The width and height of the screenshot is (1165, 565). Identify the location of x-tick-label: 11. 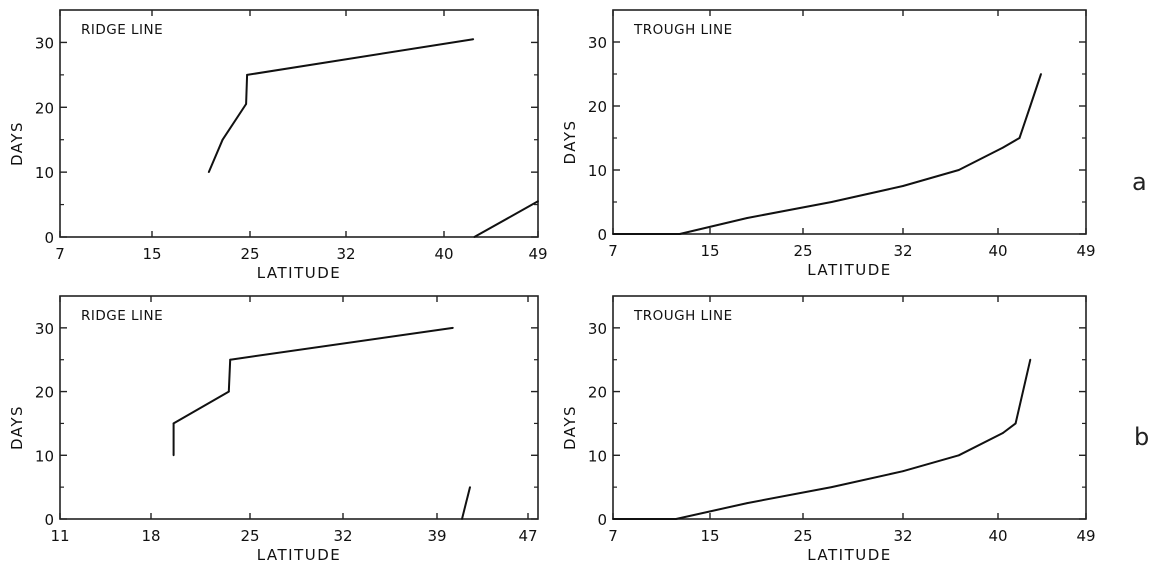
(59, 536).